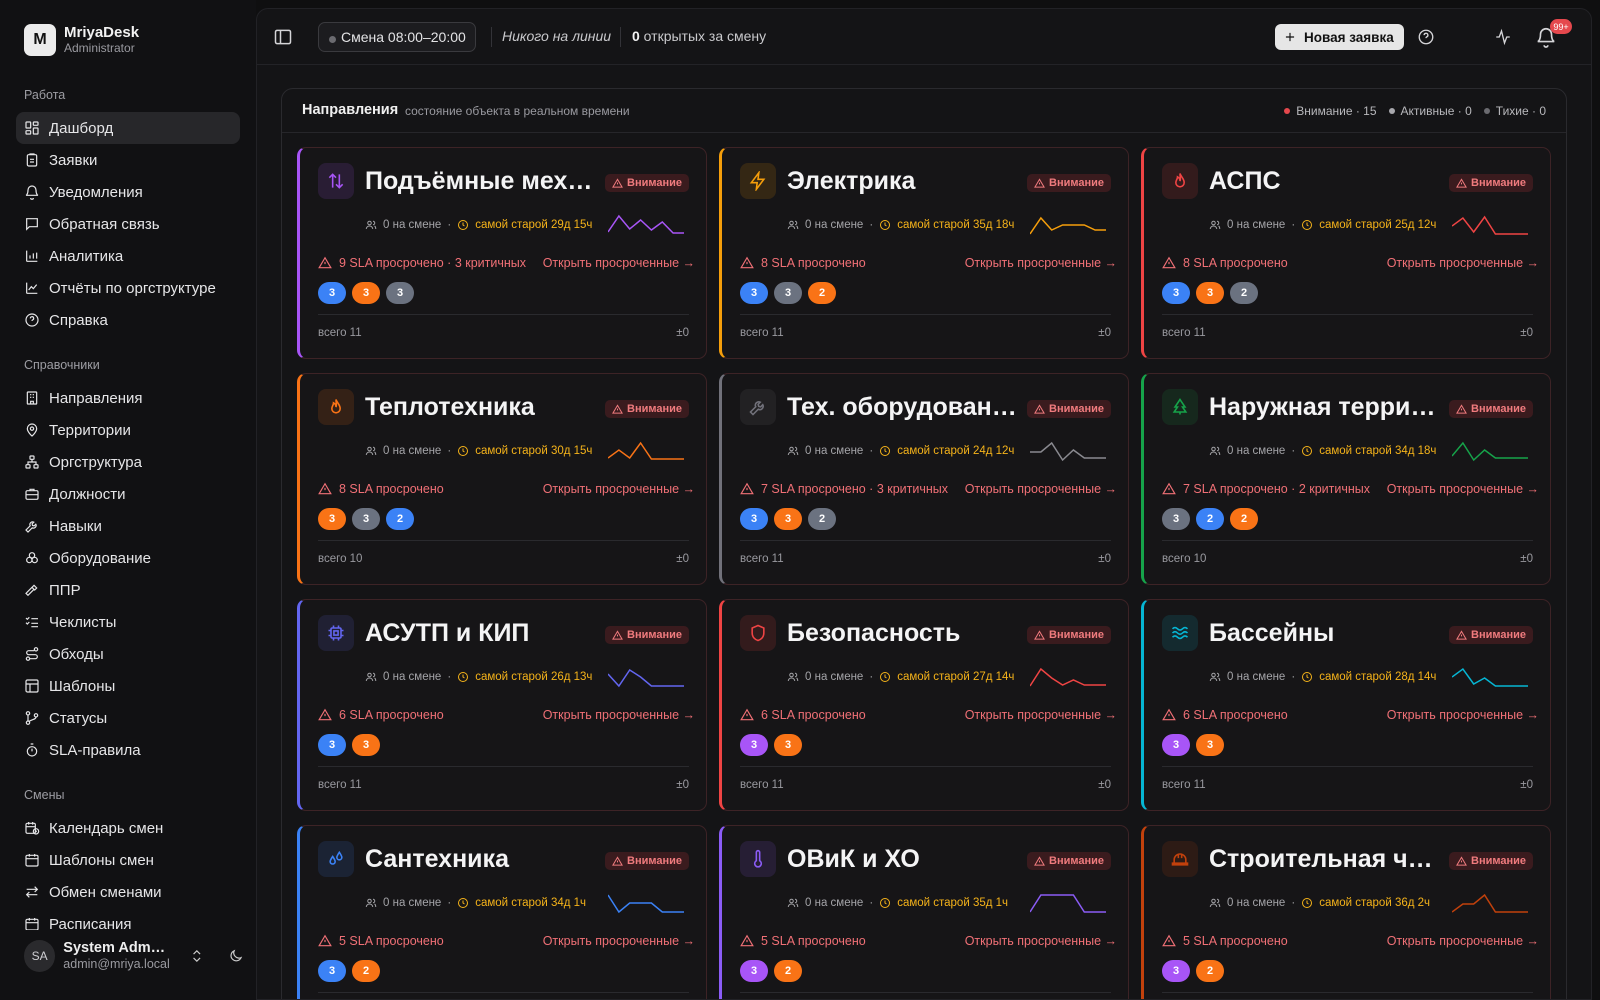 The width and height of the screenshot is (1600, 1000). Describe the element at coordinates (506, 715) in the screenshot. I see `sla-row: 6 SLA просрочено Открыть просроченные →` at that location.